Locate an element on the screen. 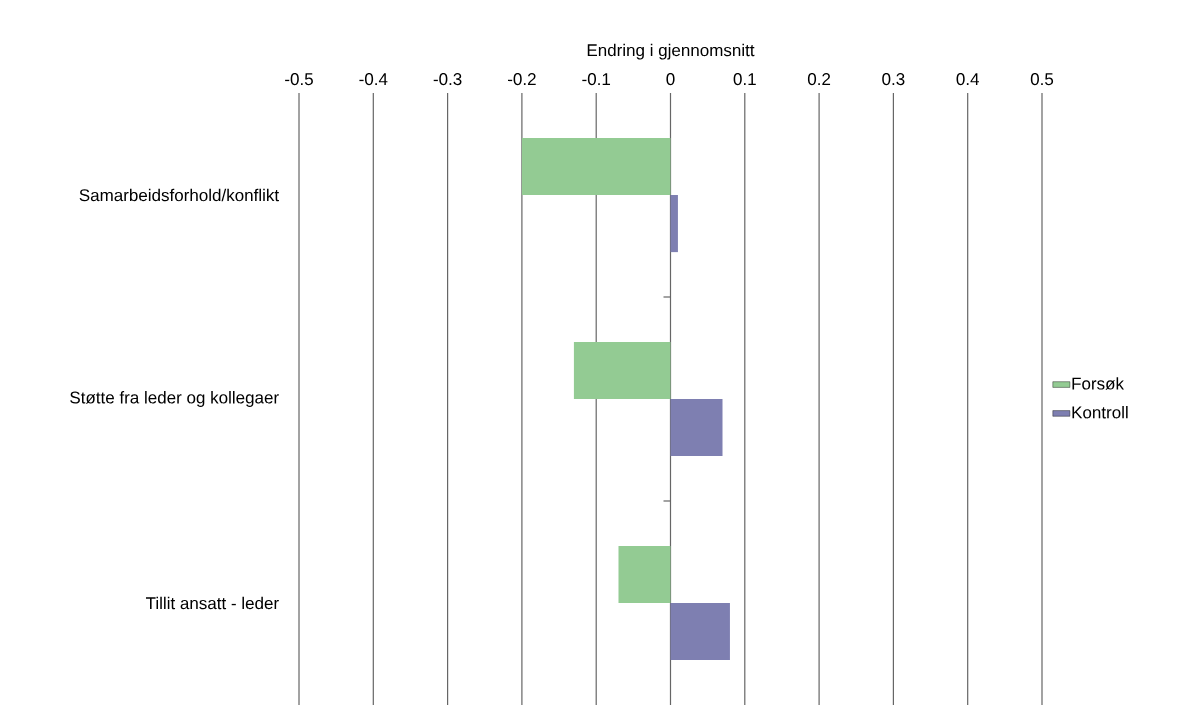 The height and width of the screenshot is (709, 1195). legend-label: Forsøk is located at coordinates (1098, 383).